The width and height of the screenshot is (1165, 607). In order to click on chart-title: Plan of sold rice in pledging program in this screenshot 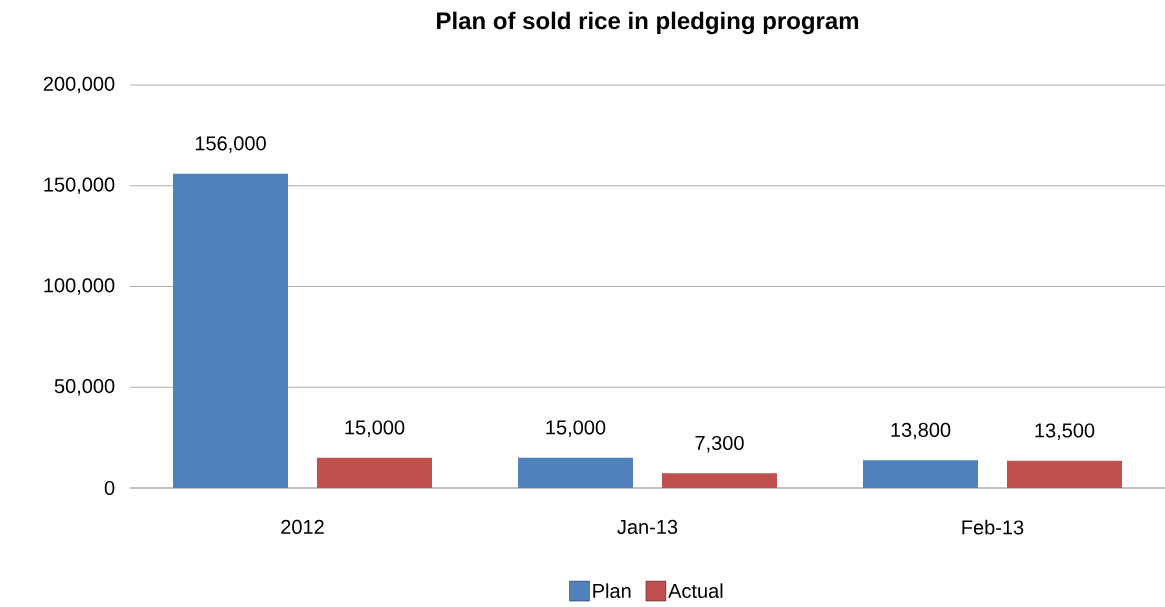, I will do `click(648, 23)`.